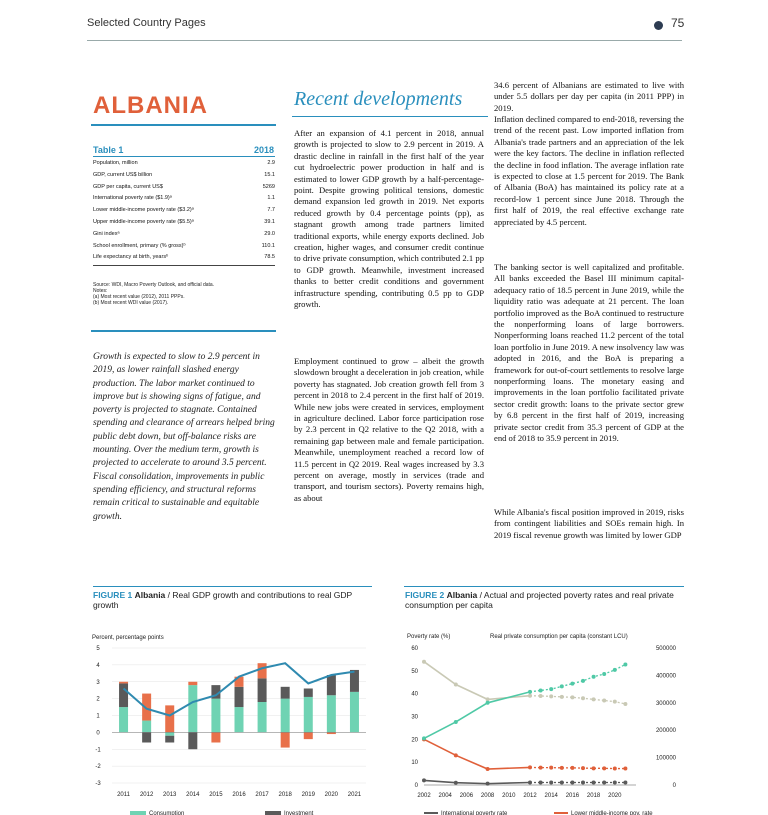  Describe the element at coordinates (98, 717) in the screenshot. I see `figure-1-y-tick: 1` at that location.